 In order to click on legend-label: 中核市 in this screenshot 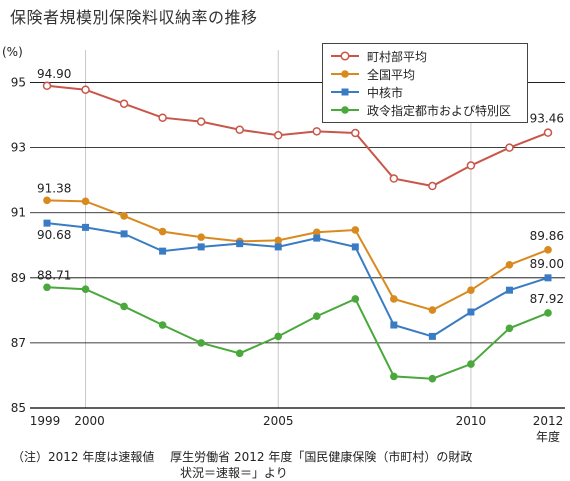, I will do `click(385, 92)`.